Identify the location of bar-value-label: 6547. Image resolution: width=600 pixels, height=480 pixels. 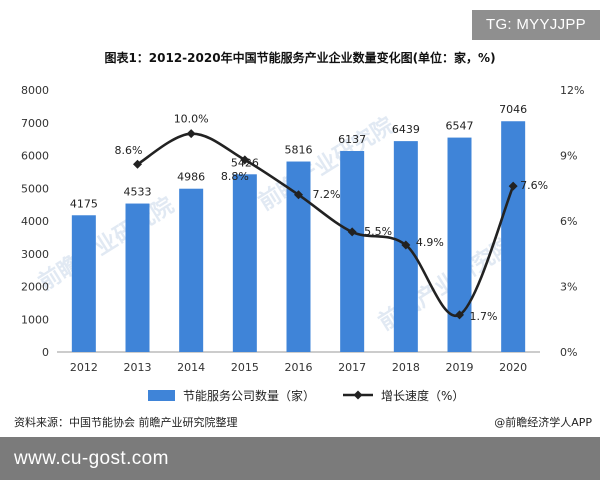
(460, 126).